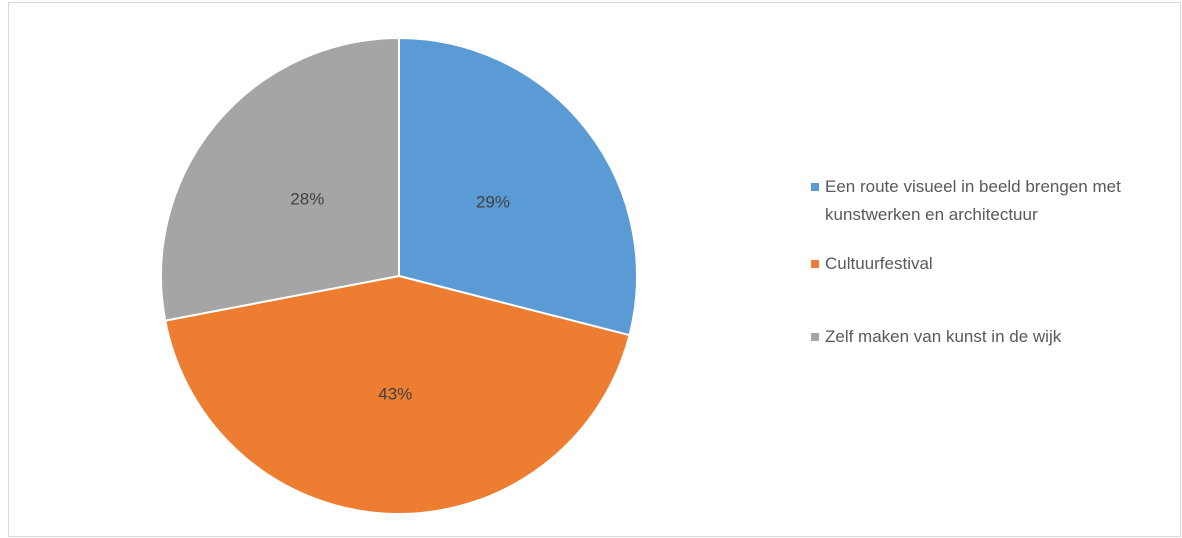 This screenshot has width=1182, height=538. What do you see at coordinates (879, 263) in the screenshot?
I see `legend-label: Cultuurfestival` at bounding box center [879, 263].